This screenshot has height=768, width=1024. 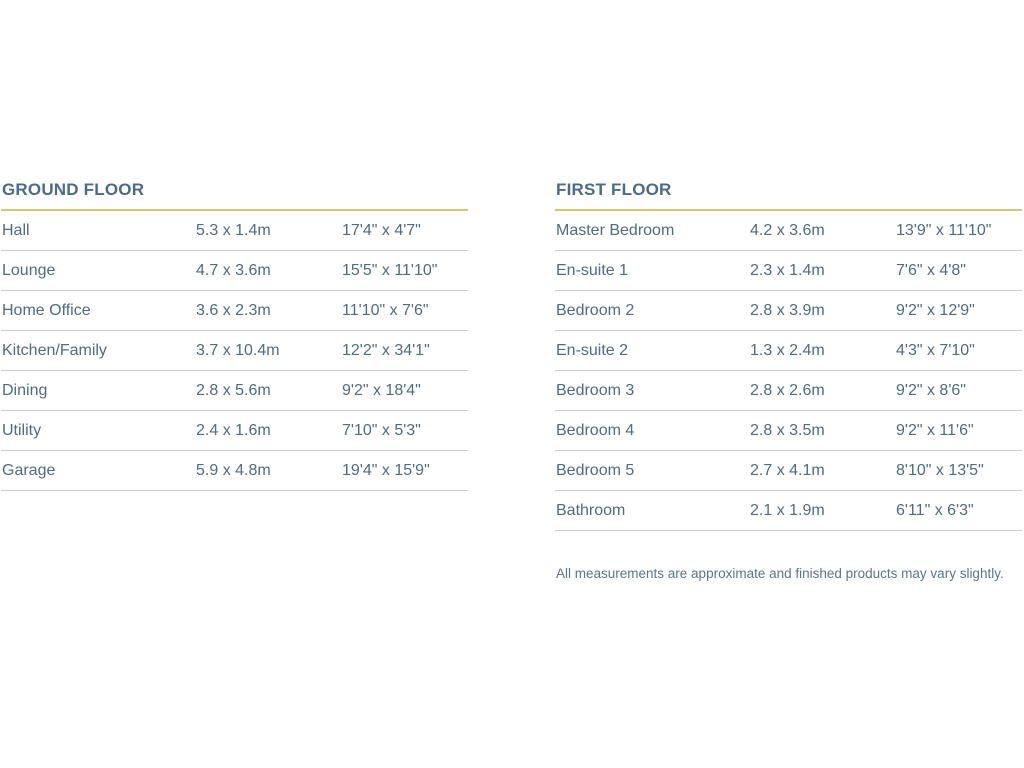 I want to click on room-name: Kitchen/Family, so click(x=54, y=350).